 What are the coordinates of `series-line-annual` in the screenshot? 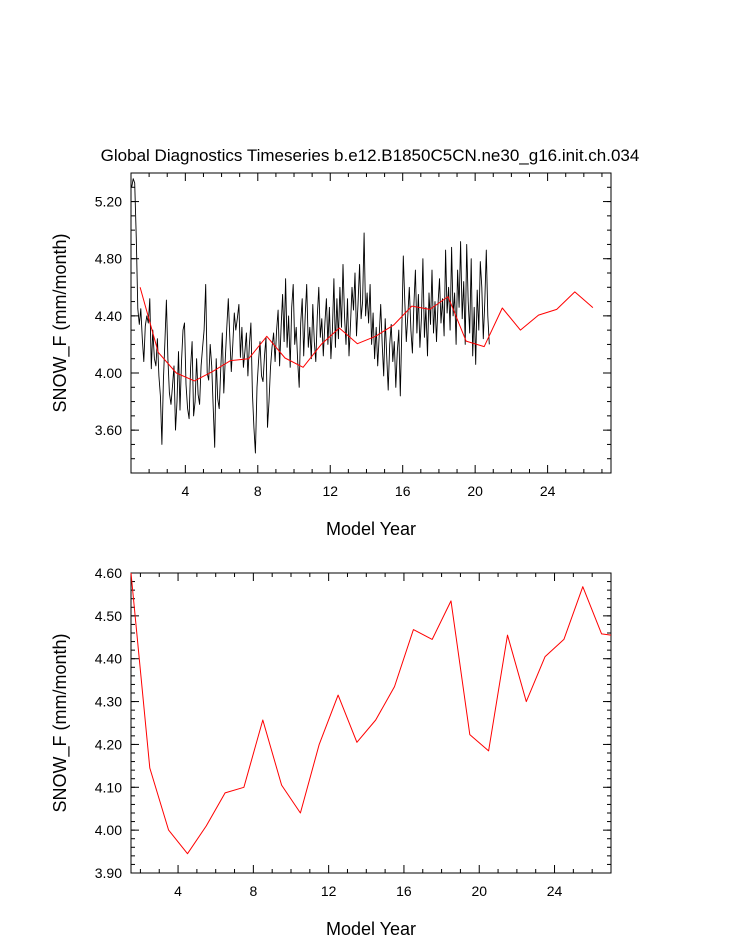 It's located at (366, 334).